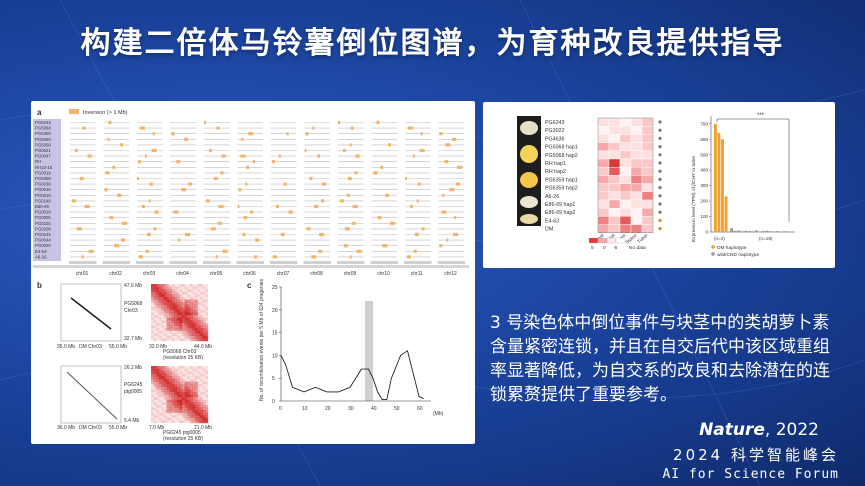  I want to click on heatmap-row-label: E86-69 hap2, so click(560, 213).